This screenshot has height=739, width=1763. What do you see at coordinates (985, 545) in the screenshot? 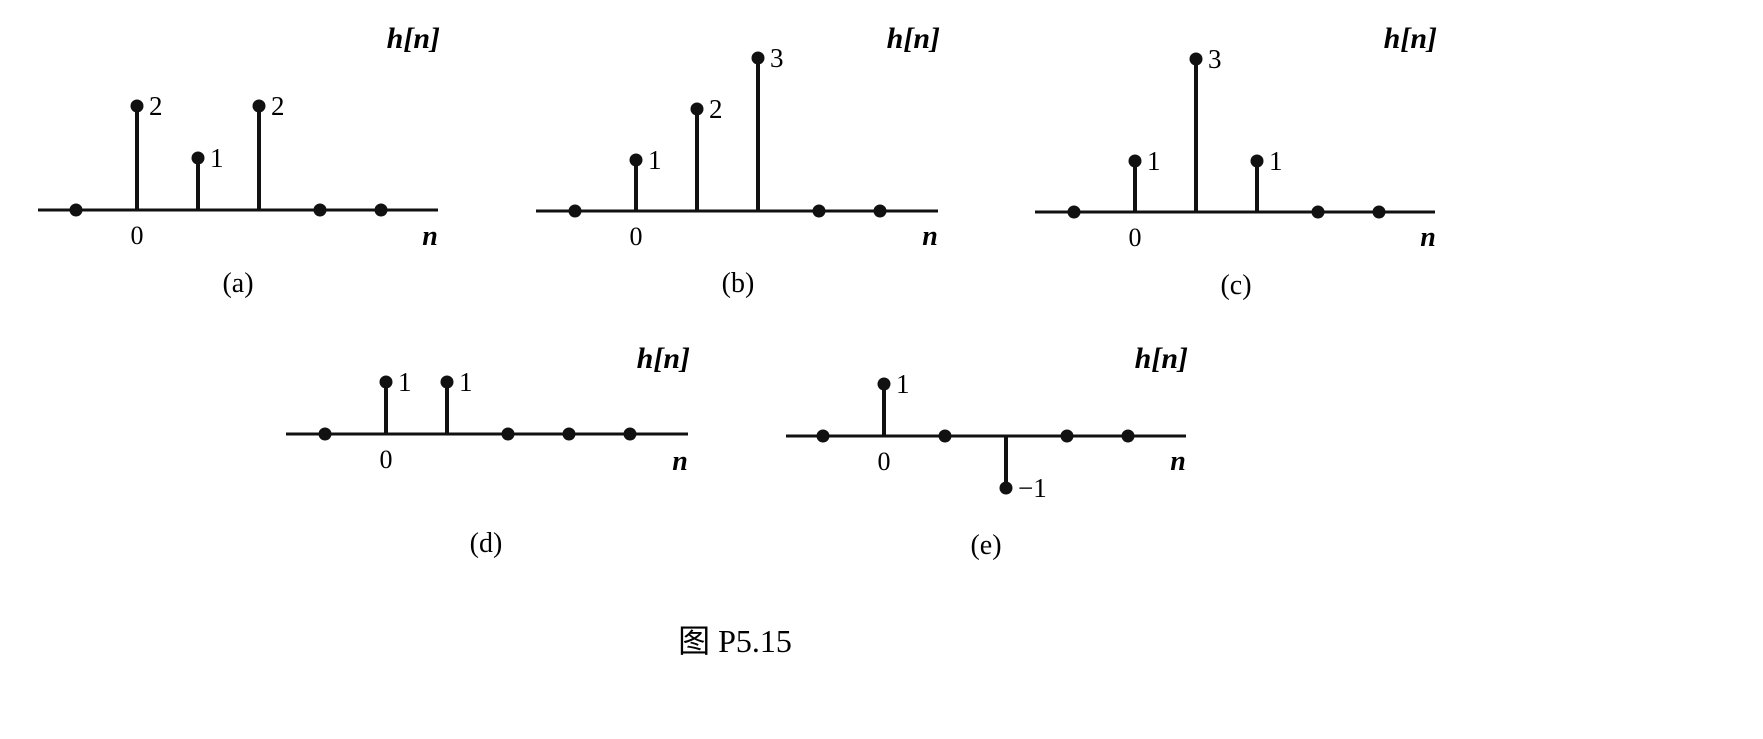
I see `panel-label: (e)` at bounding box center [985, 545].